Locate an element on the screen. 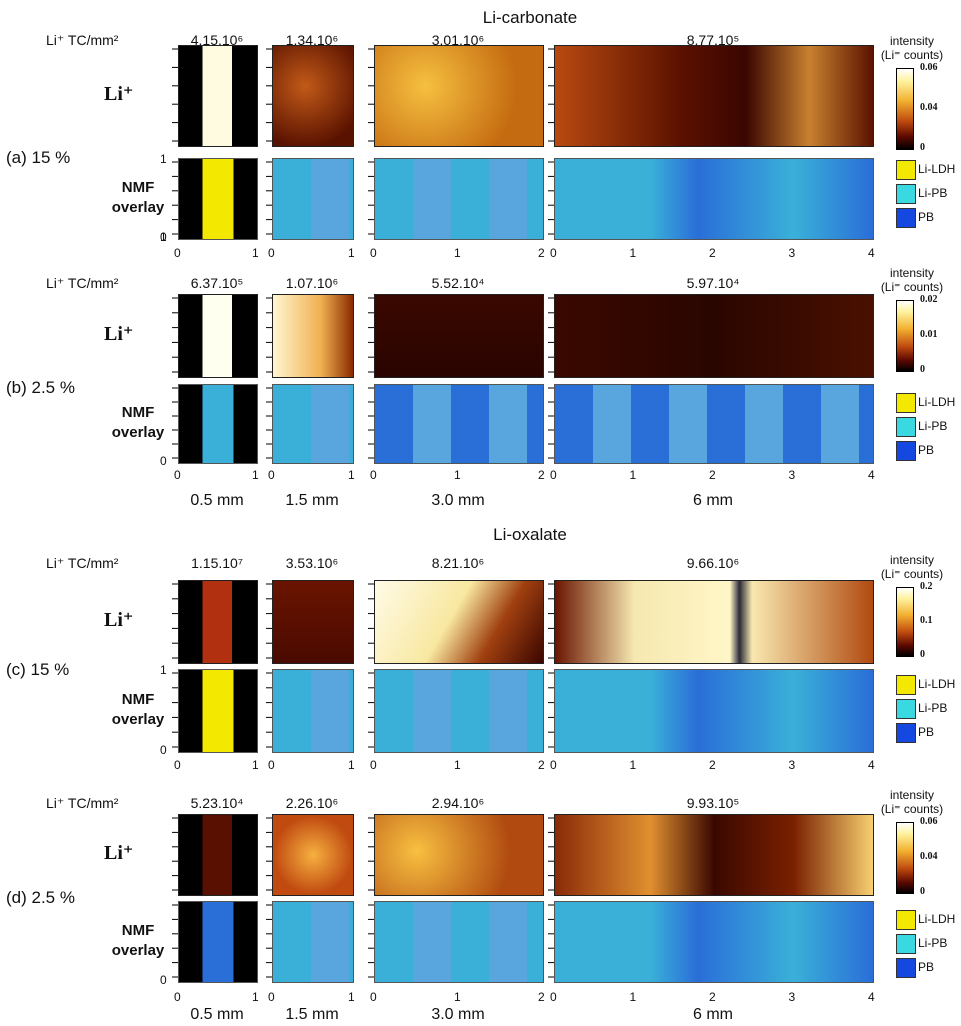 This screenshot has height=1026, width=961. nmf-label-line: overlay is located at coordinates (138, 432).